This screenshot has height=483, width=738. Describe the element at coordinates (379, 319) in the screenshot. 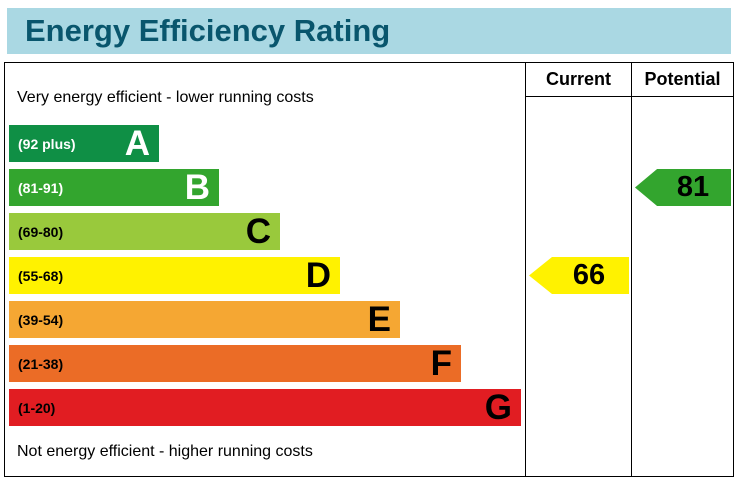

I see `band-letter: E` at that location.